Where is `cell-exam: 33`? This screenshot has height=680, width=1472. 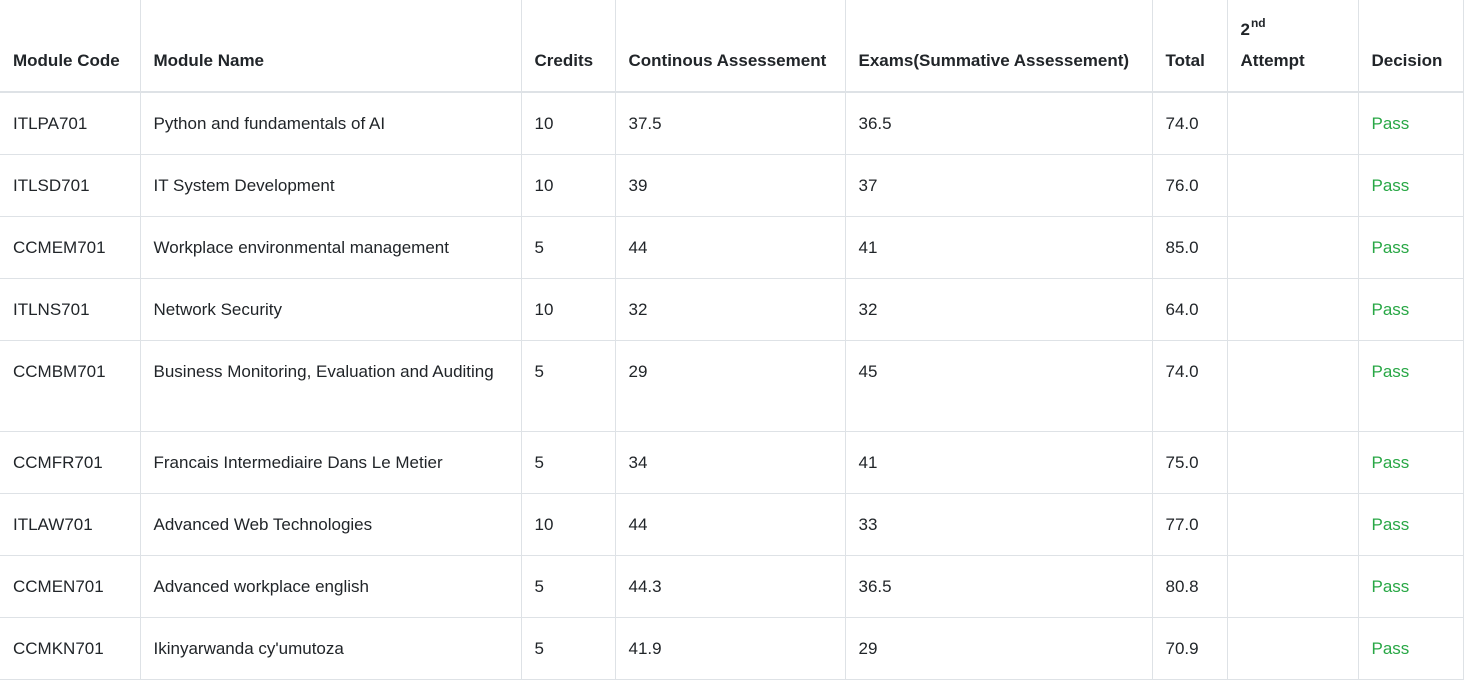
cell-exam: 33 is located at coordinates (998, 524).